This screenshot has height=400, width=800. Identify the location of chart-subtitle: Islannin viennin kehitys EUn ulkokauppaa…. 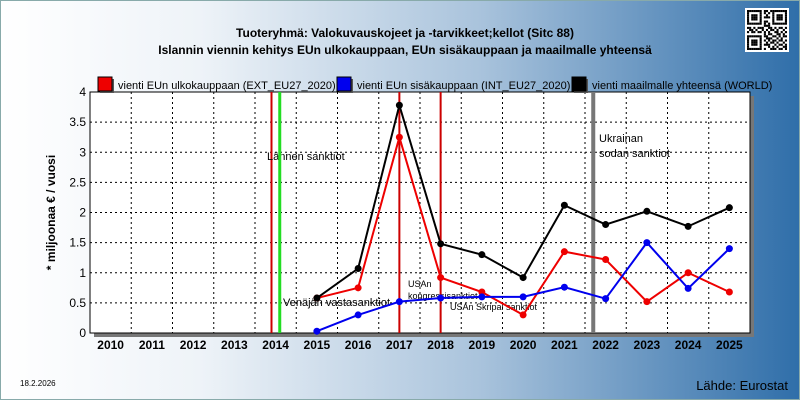
(405, 50).